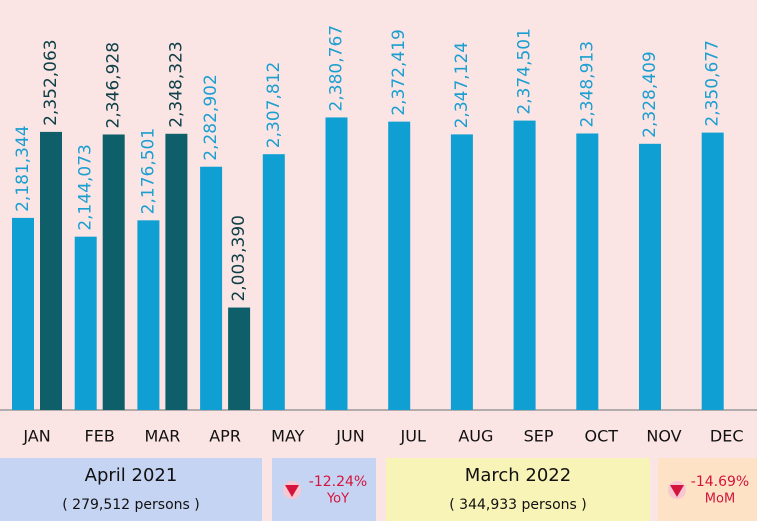 The width and height of the screenshot is (757, 521). What do you see at coordinates (338, 482) in the screenshot?
I see `change-value: -12.24%` at bounding box center [338, 482].